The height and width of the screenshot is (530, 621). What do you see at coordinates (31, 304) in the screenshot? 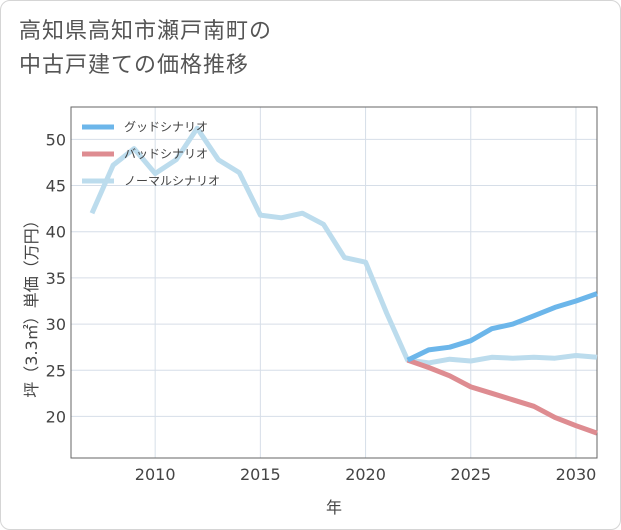
I see `y-axis-label: 坪（3.3㎡）単価（万円）` at bounding box center [31, 304].